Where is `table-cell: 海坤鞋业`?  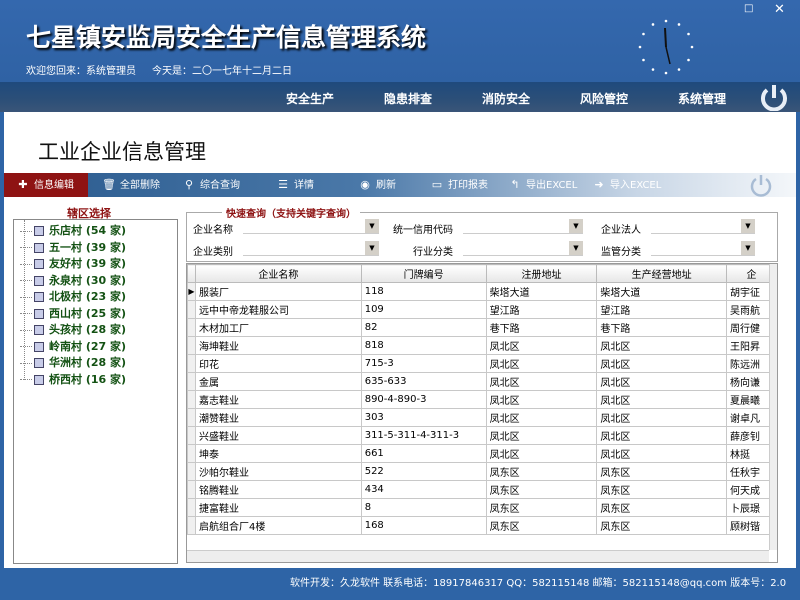 table-cell: 海坤鞋业 is located at coordinates (278, 345).